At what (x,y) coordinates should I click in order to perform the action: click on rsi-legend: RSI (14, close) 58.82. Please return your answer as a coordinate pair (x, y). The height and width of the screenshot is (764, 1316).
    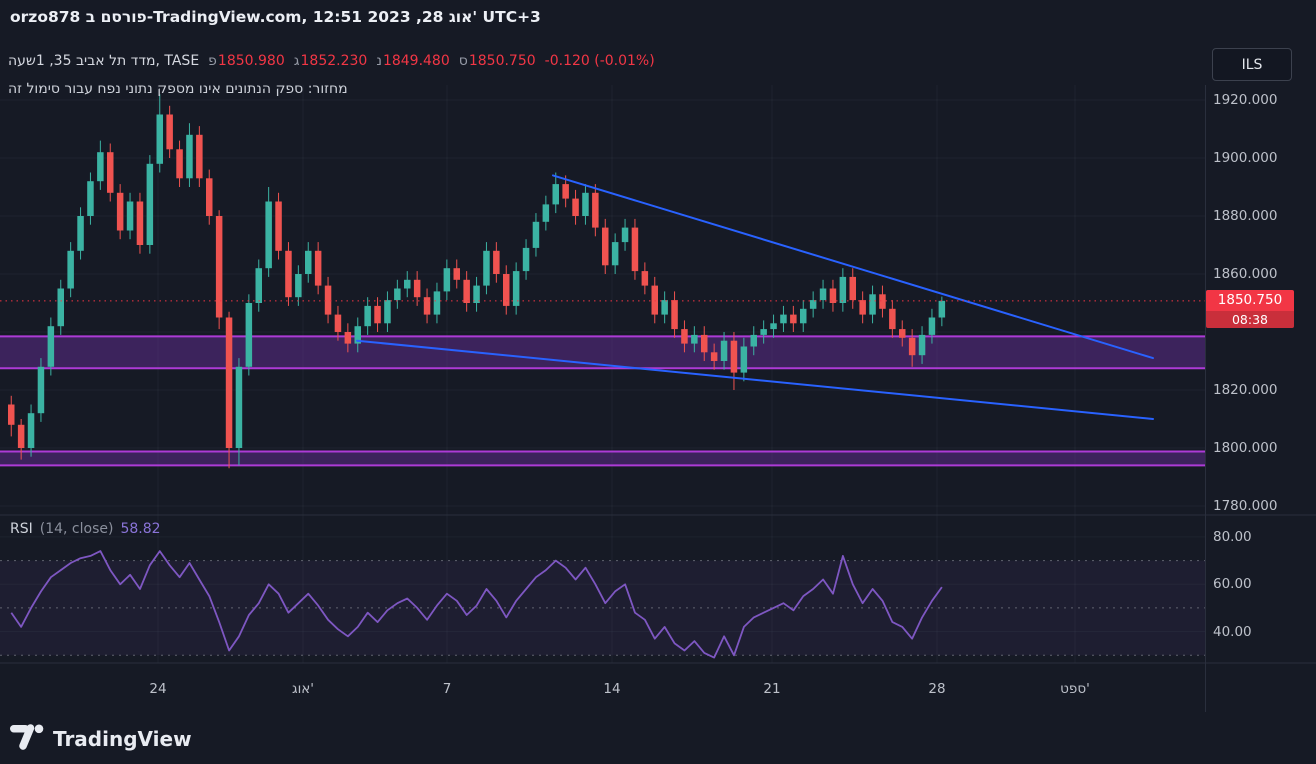
    Looking at the image, I should click on (85, 529).